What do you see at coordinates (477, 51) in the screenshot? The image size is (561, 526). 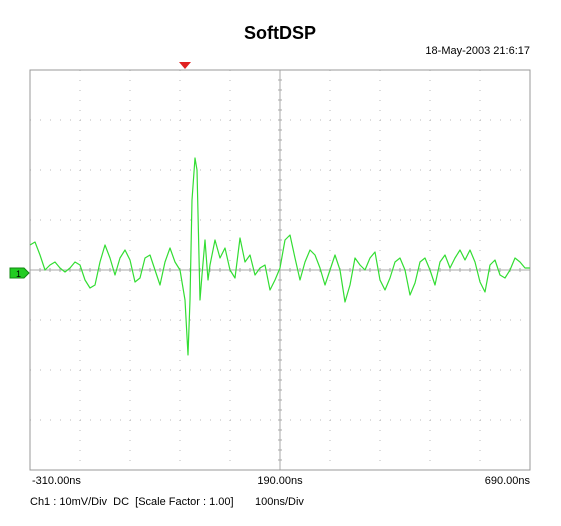 I see `timestamp: 18-May-2003 21:6:17` at bounding box center [477, 51].